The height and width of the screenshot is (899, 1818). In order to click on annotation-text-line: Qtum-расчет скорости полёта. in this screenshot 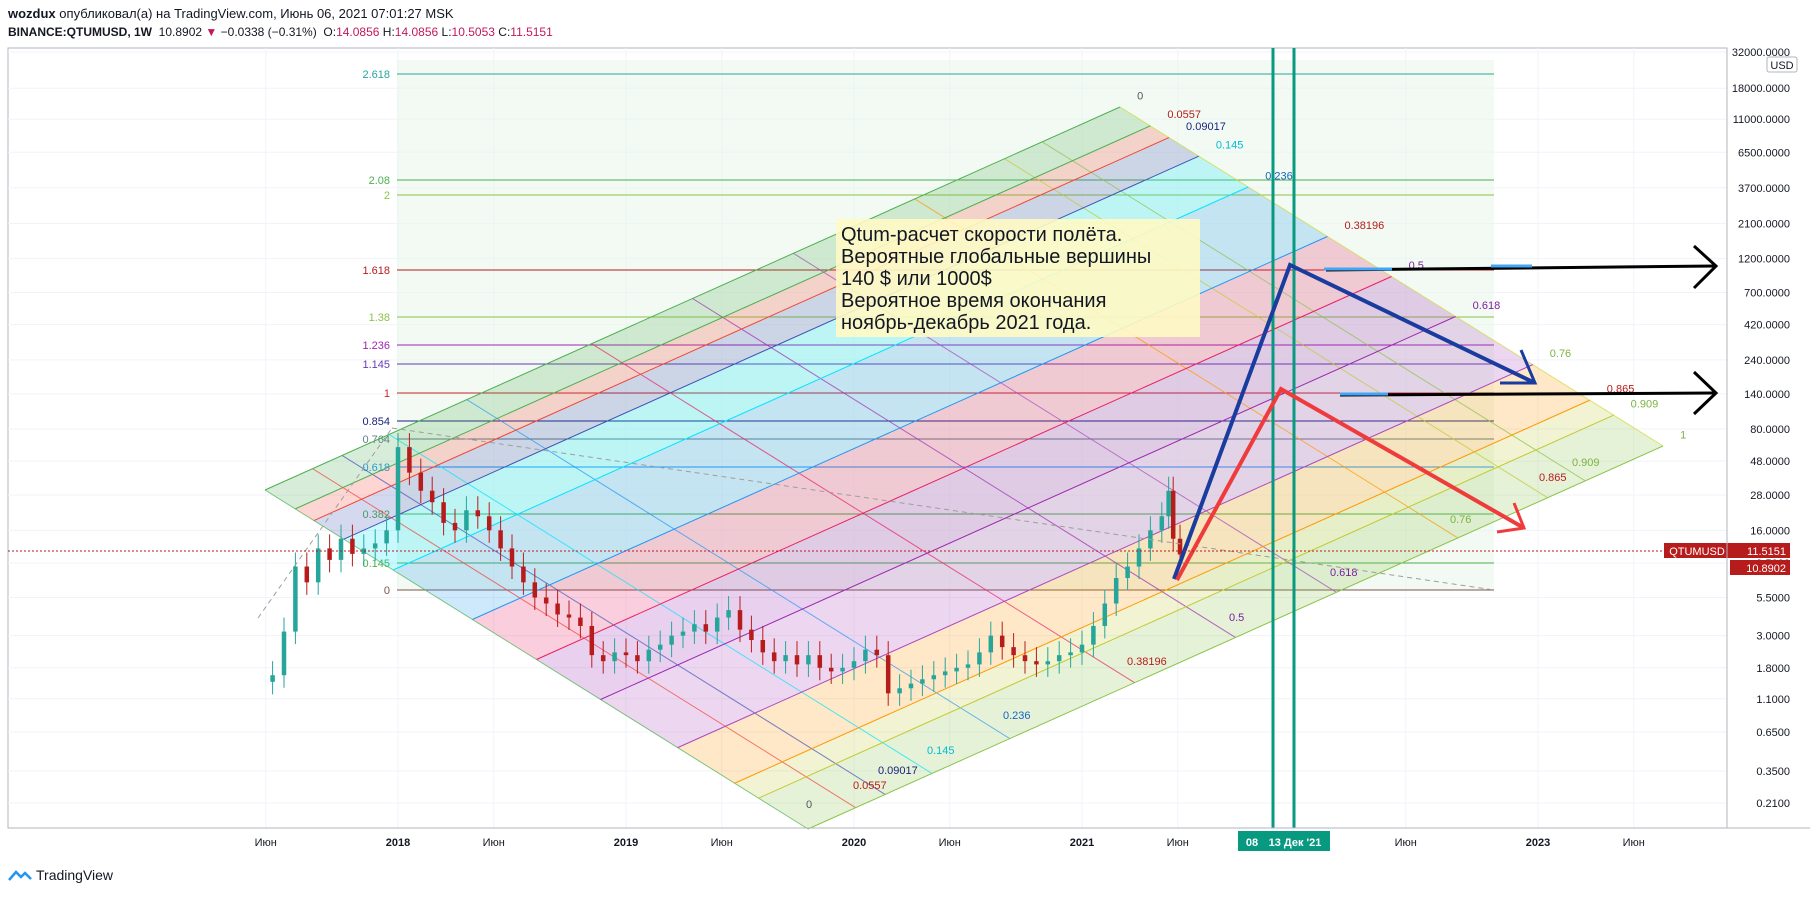, I will do `click(981, 235)`.